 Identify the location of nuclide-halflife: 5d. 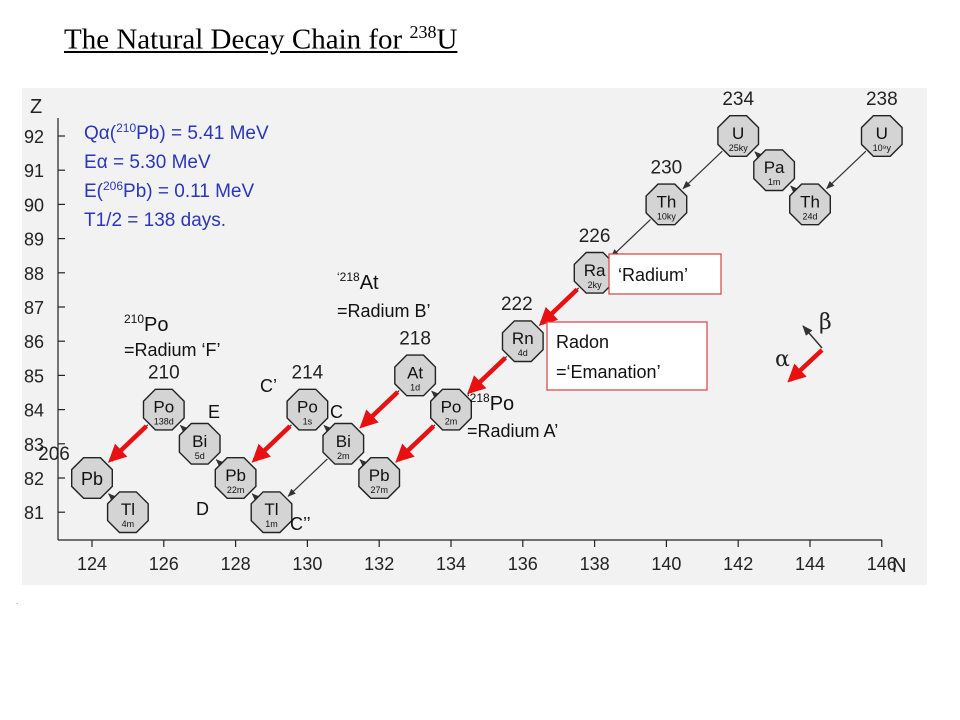
(200, 456).